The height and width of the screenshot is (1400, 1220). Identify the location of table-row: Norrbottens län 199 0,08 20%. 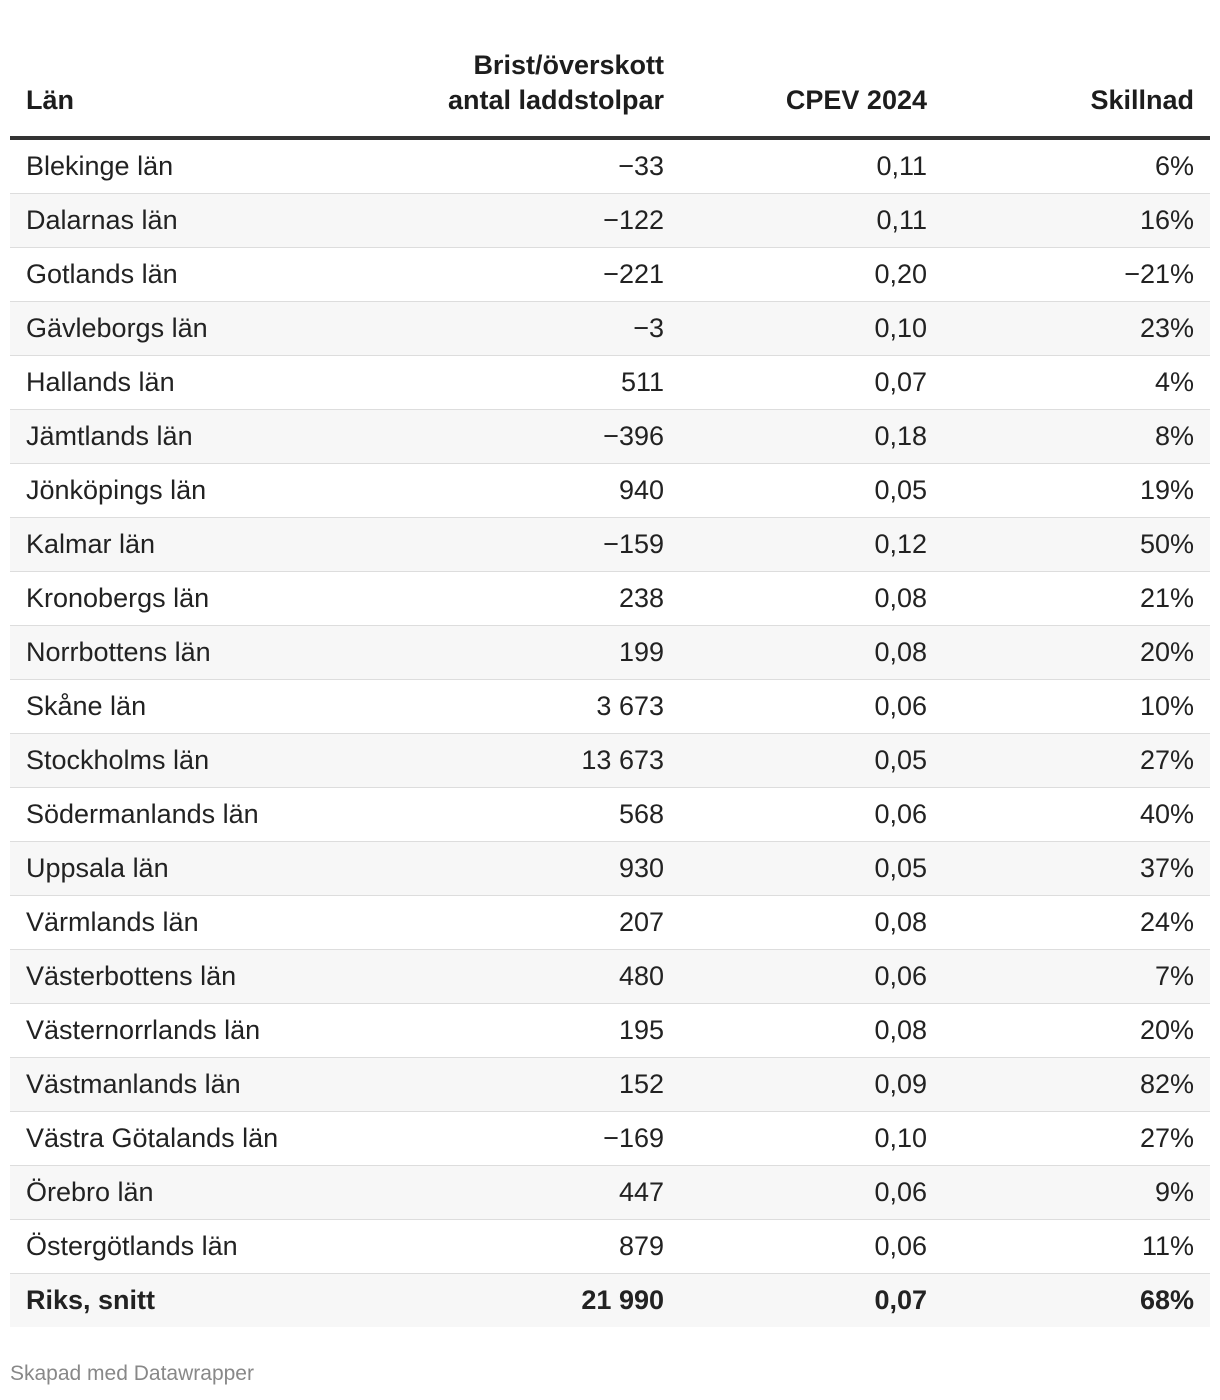
(610, 652).